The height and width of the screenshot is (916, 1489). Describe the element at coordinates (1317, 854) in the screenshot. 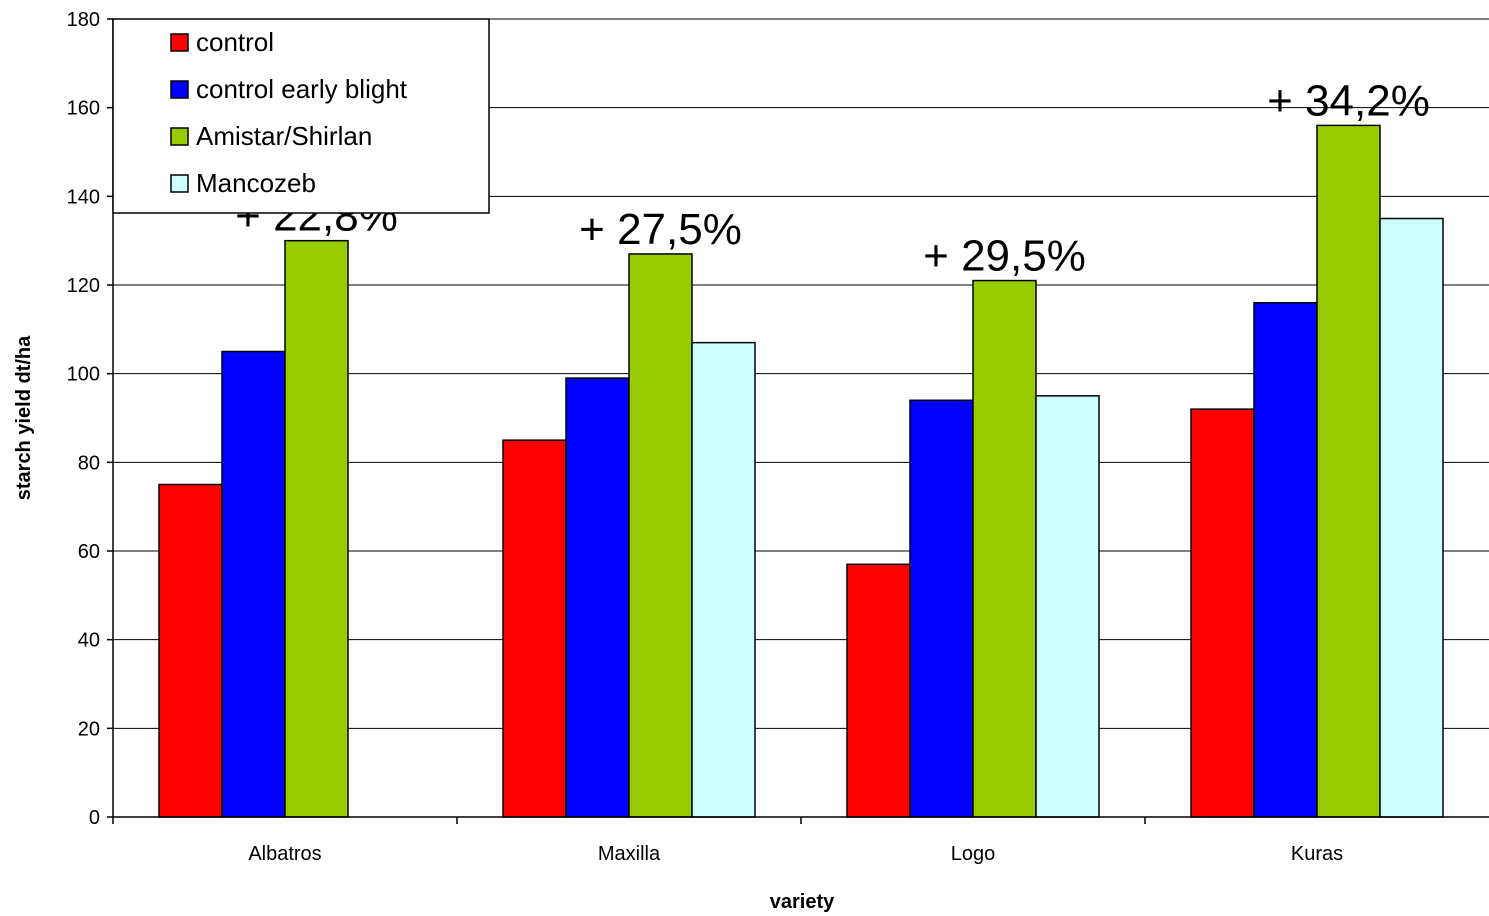

I see `x-tick-label: Kuras` at that location.